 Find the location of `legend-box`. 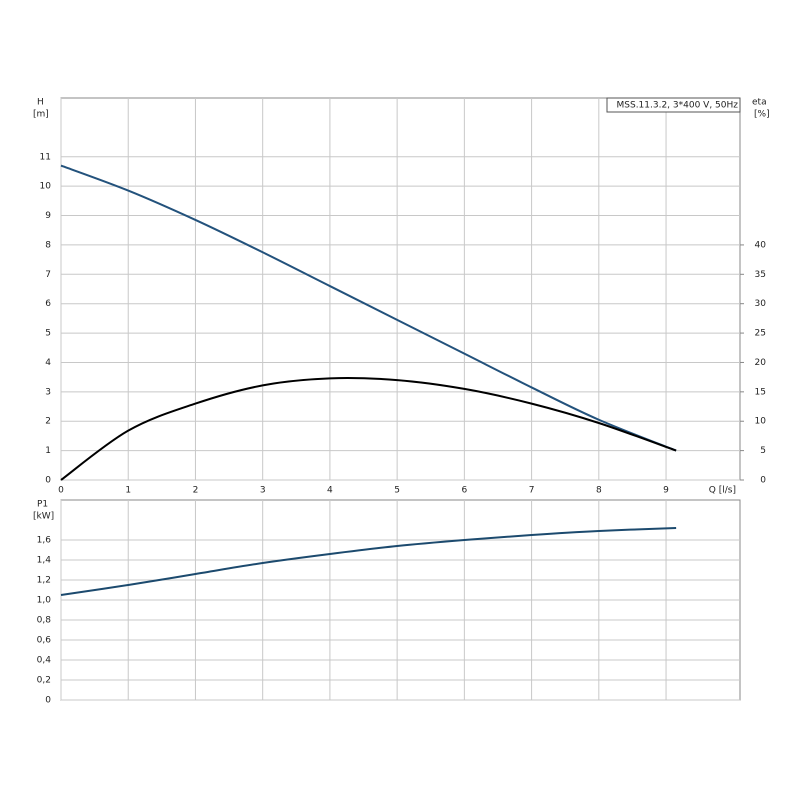

legend-box is located at coordinates (673, 105).